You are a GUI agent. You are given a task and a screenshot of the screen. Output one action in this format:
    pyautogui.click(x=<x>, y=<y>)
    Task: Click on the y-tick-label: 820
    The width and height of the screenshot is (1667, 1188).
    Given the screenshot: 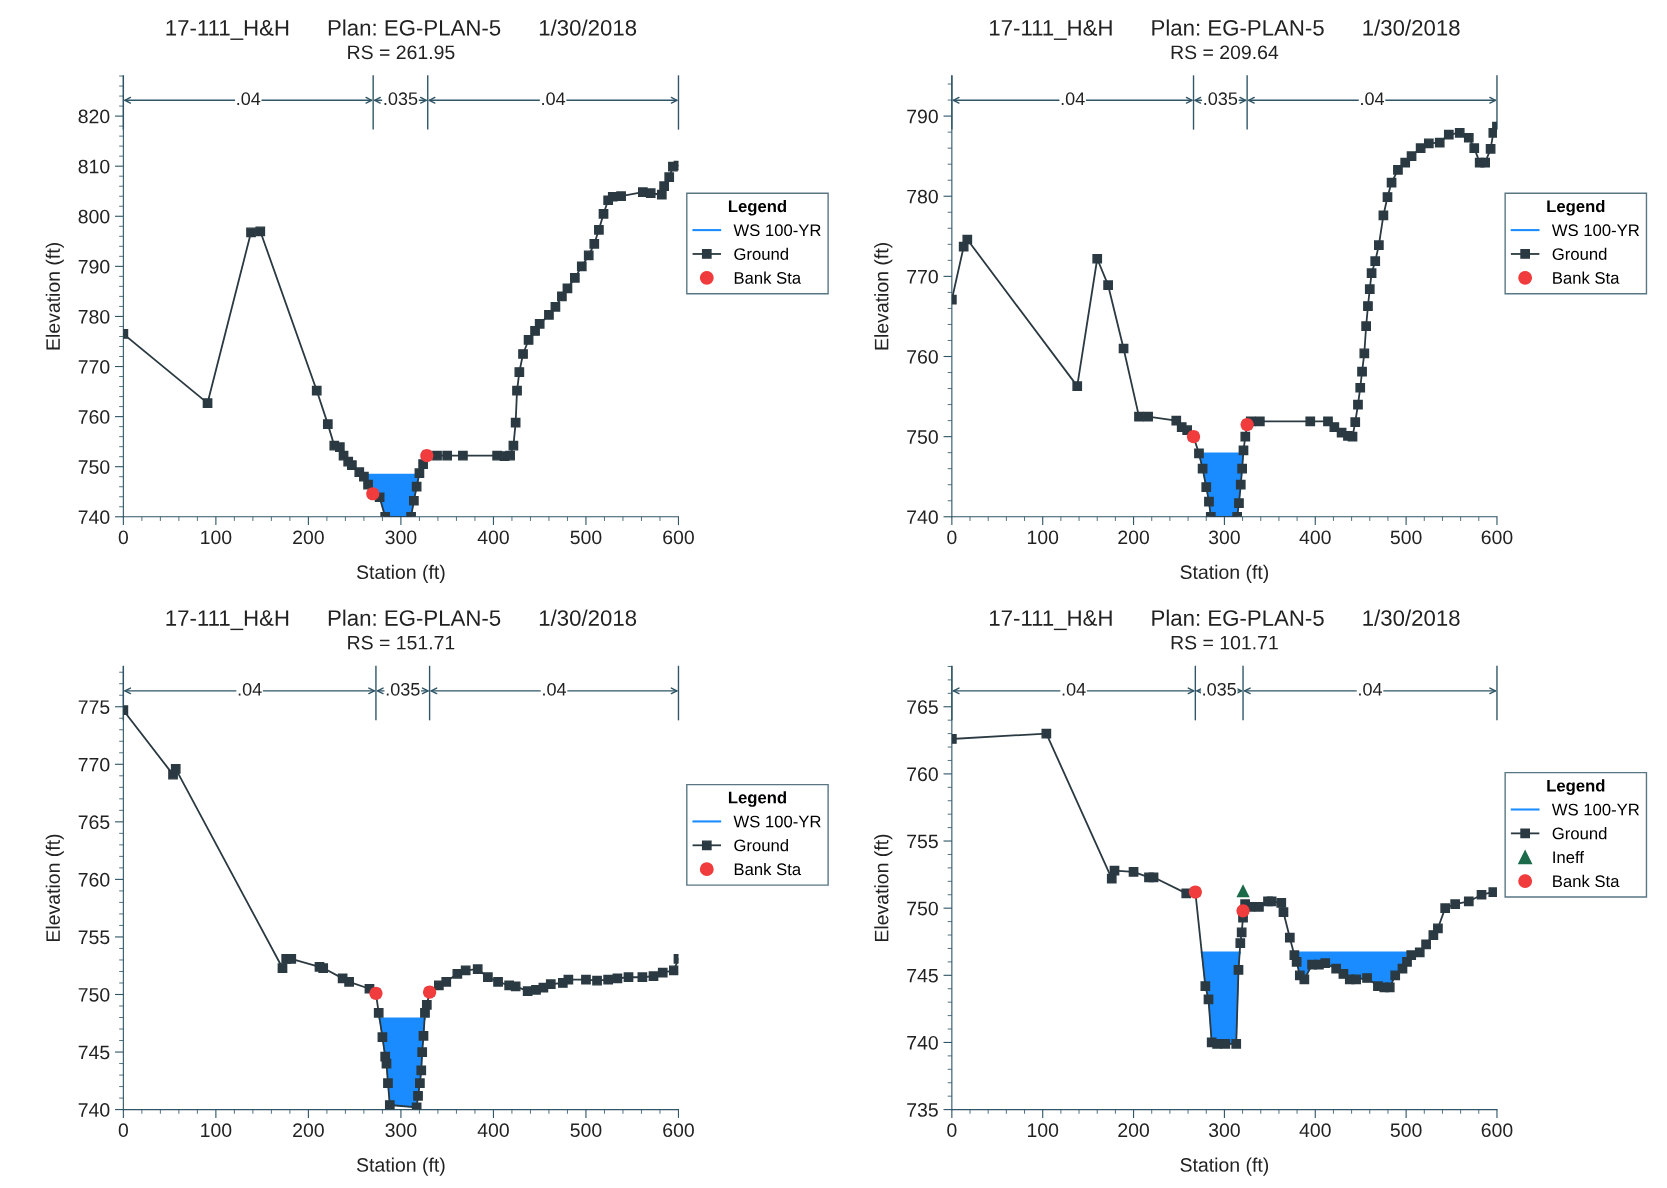 What is the action you would take?
    pyautogui.click(x=94, y=116)
    